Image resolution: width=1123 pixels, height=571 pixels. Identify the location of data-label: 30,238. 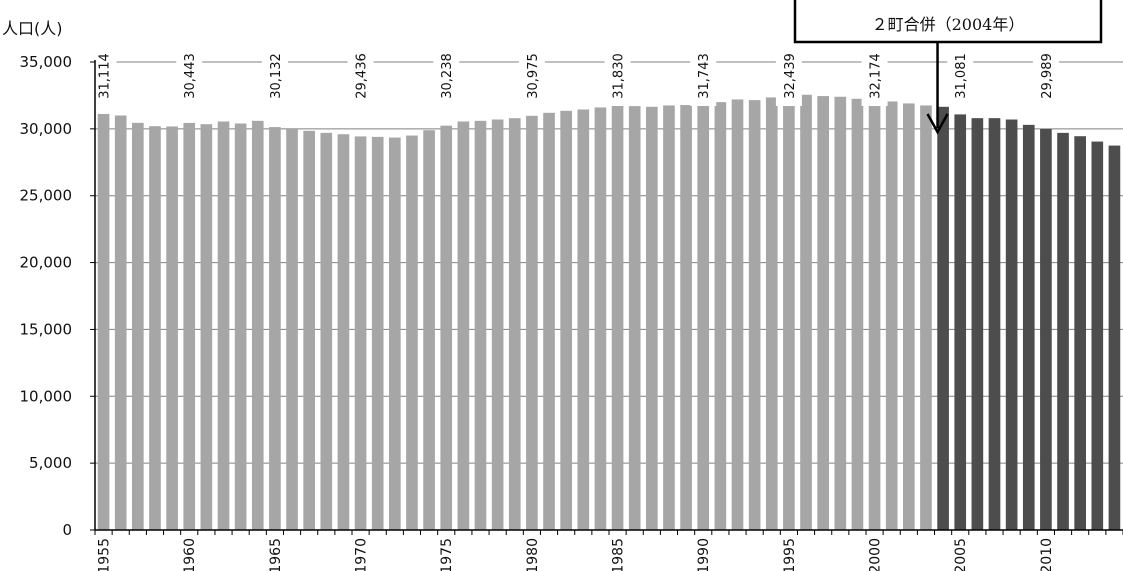
(447, 76).